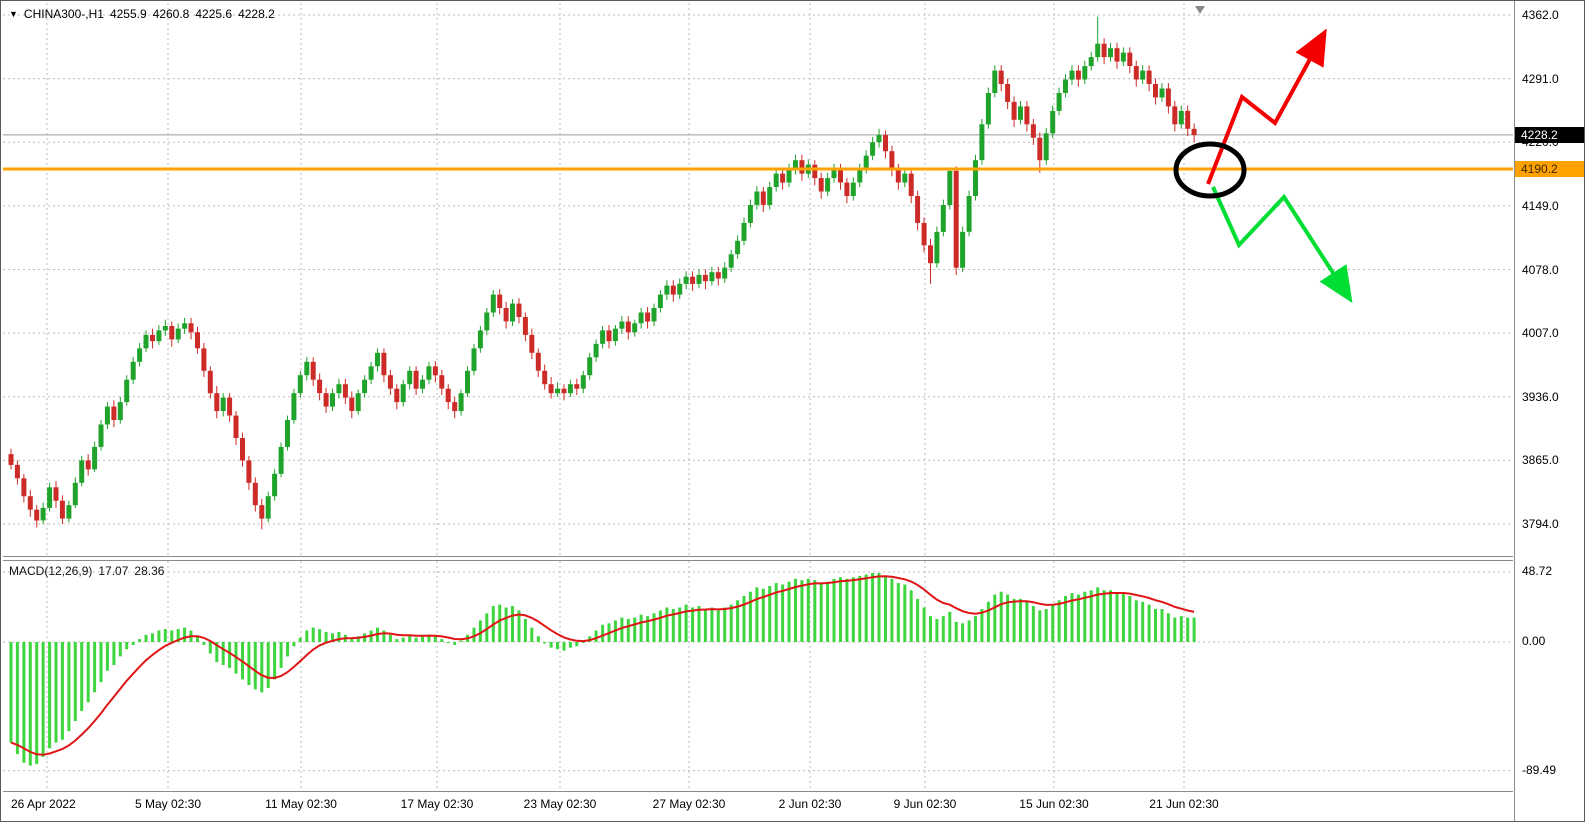 This screenshot has height=822, width=1585. What do you see at coordinates (149, 571) in the screenshot?
I see `macd-signal-value: 28.36` at bounding box center [149, 571].